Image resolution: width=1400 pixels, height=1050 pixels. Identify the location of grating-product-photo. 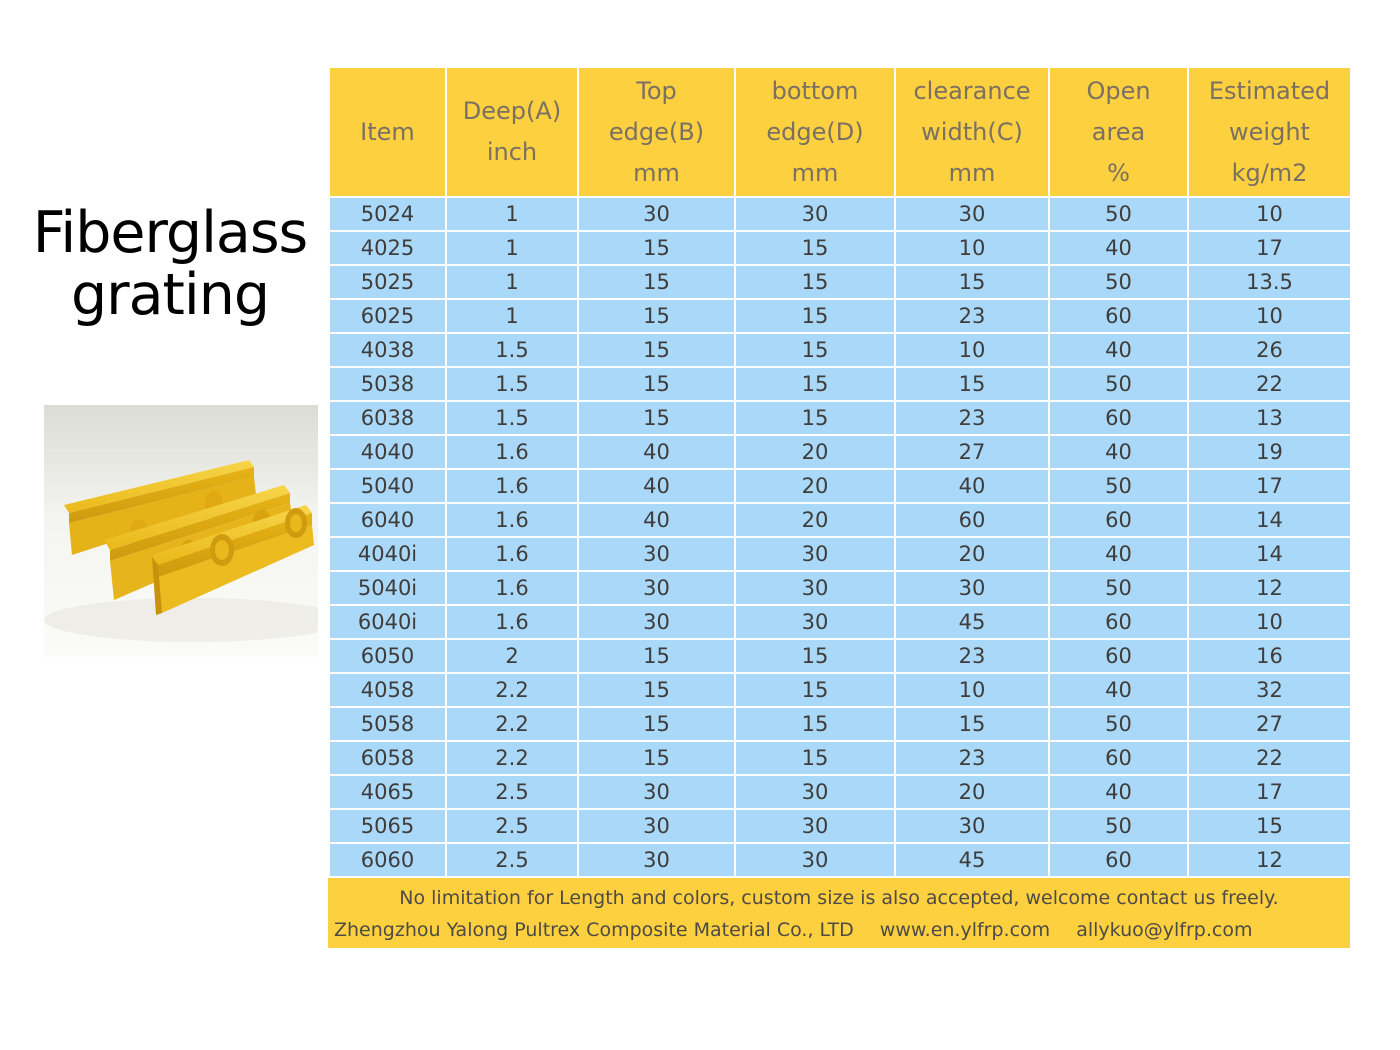
(181, 531).